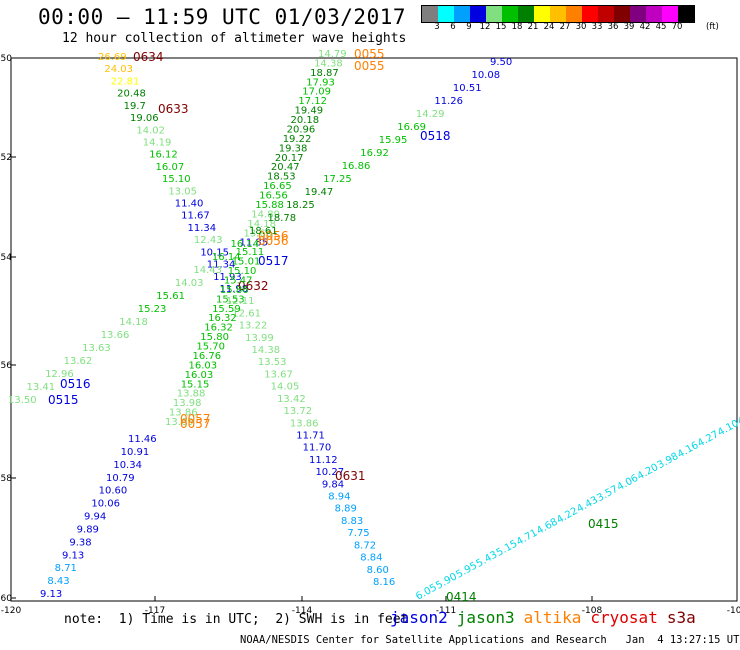 The height and width of the screenshot is (650, 740). I want to click on swh-value-label: 11.85, so click(254, 243).